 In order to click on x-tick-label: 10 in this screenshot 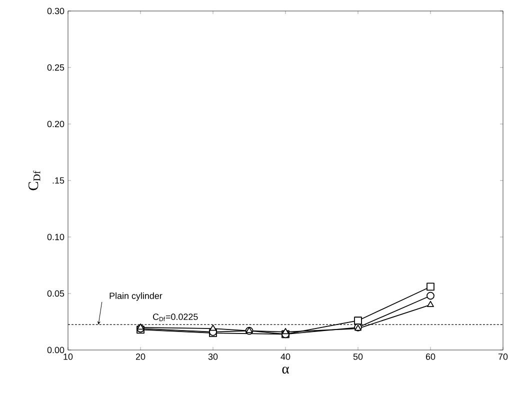, I will do `click(68, 357)`.